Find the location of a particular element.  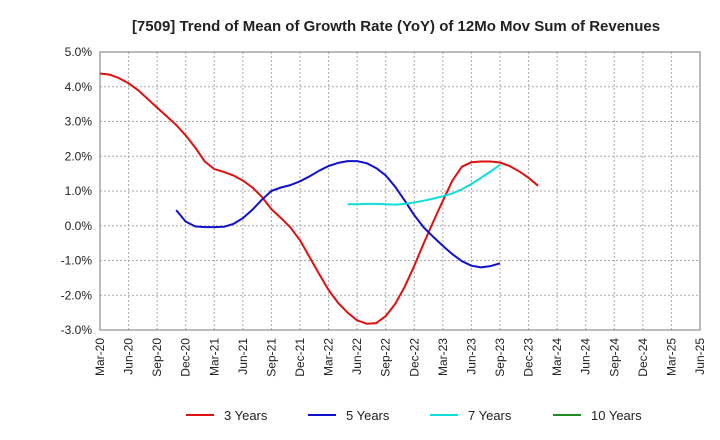

x-tick-label: Mar-23 is located at coordinates (443, 357).